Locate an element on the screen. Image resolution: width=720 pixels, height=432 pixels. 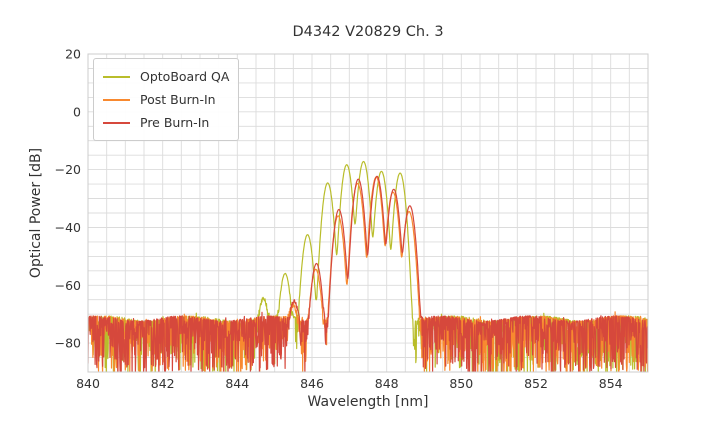
chart-title: D4342 V20829 Ch. 3 is located at coordinates (368, 32).